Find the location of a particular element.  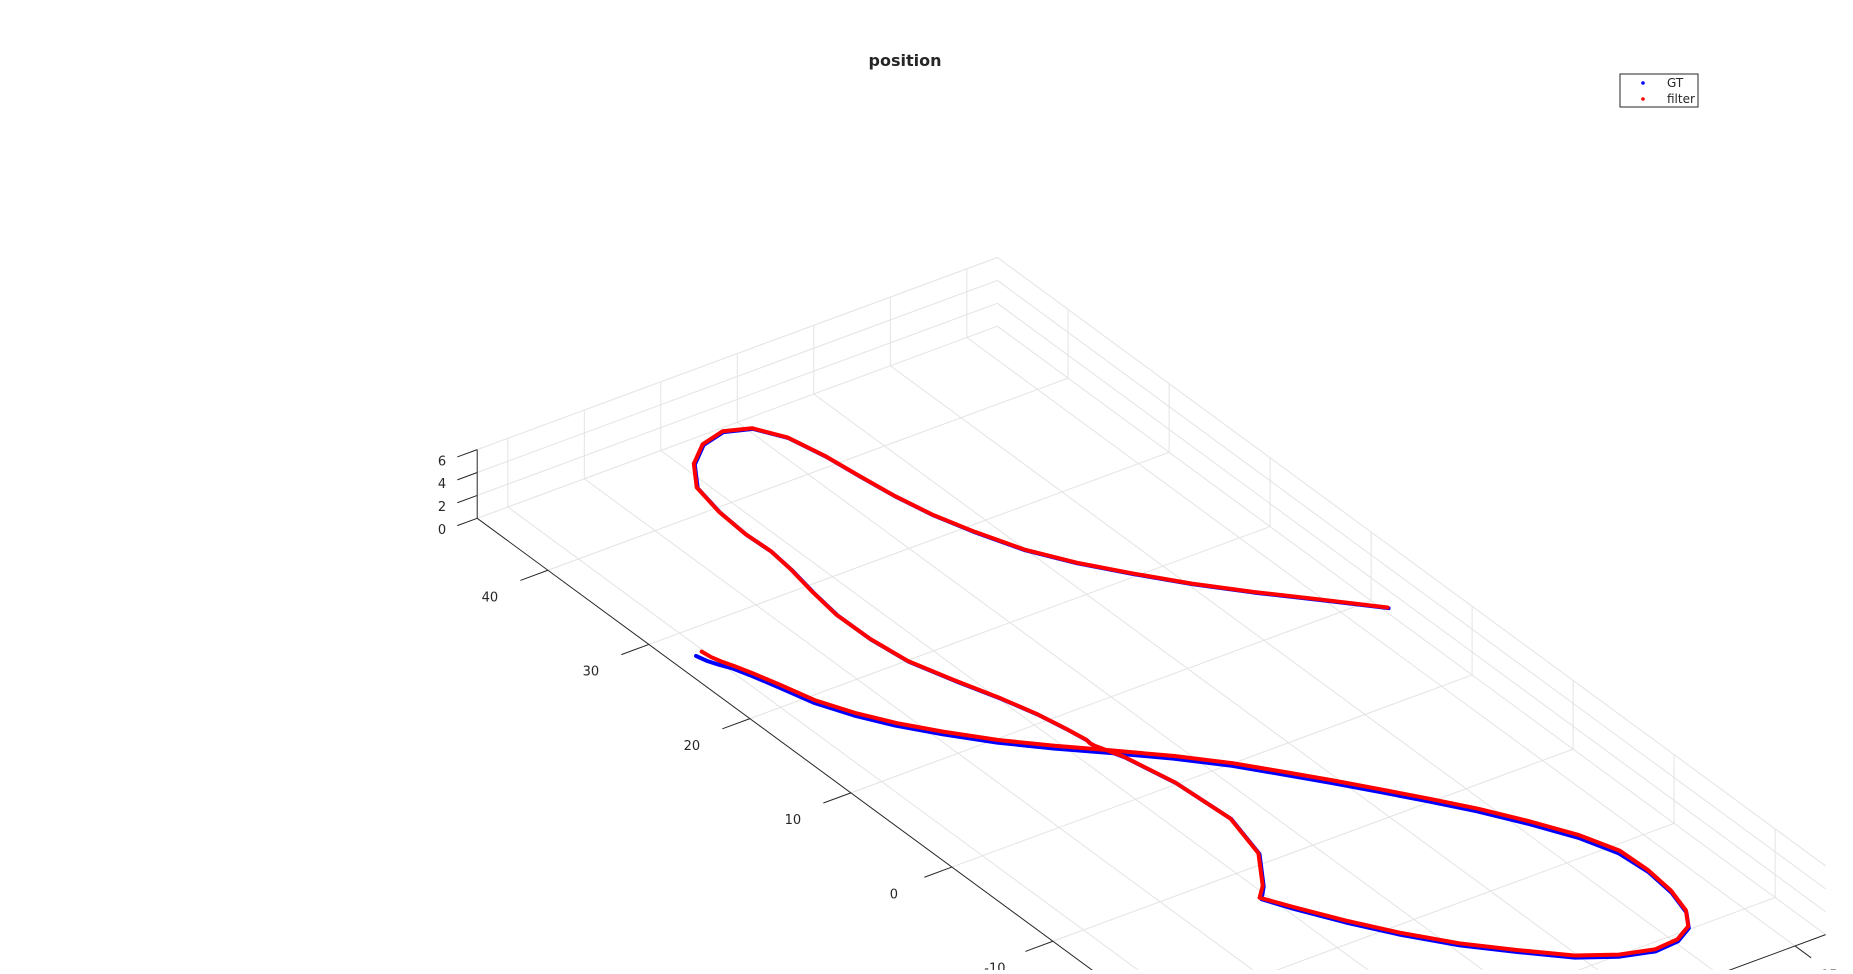

legend-box is located at coordinates (1659, 90).